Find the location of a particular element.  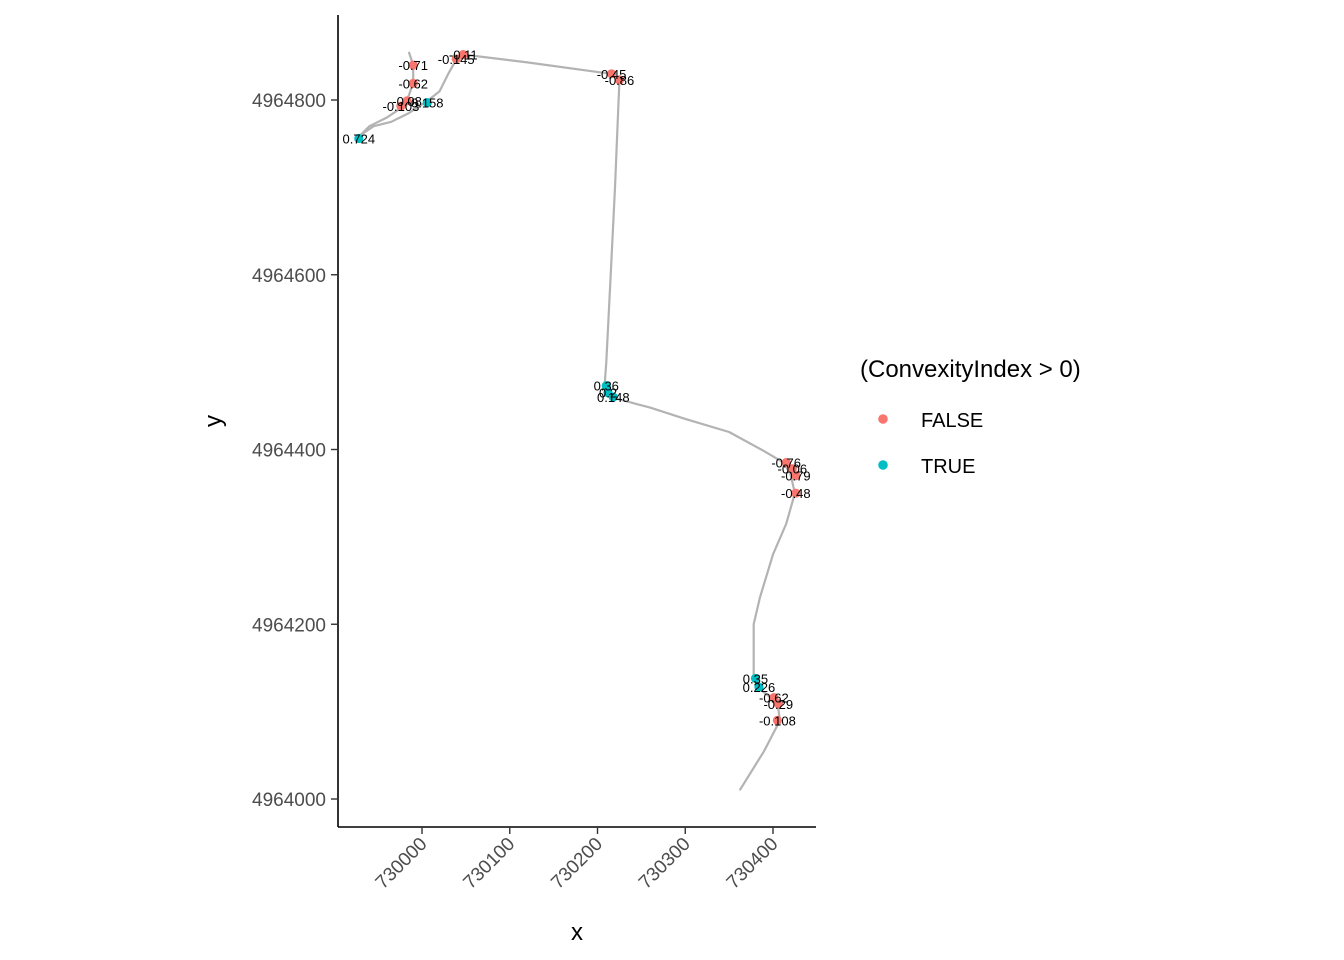

y-axis-title: y is located at coordinates (213, 421).